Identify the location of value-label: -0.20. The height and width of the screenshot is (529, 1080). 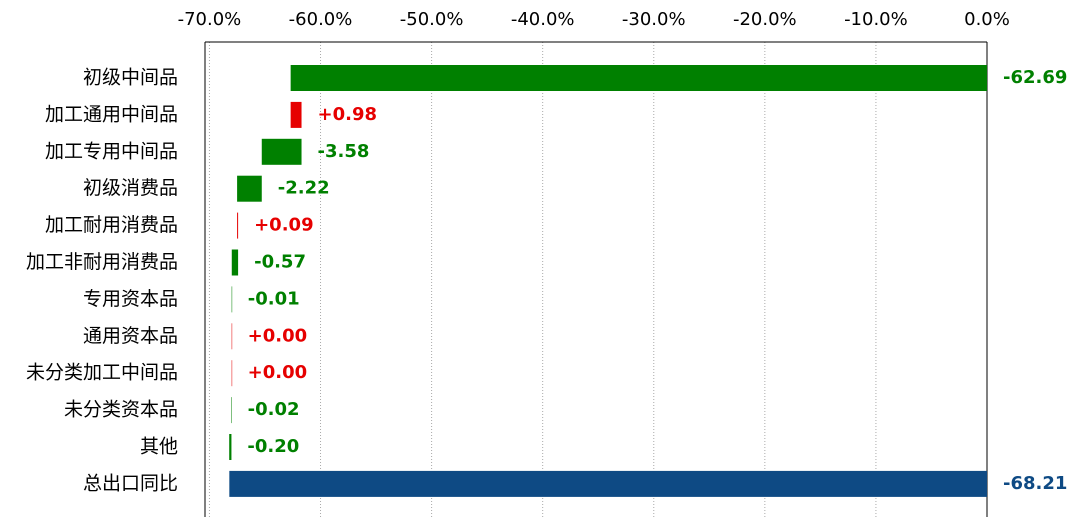
(273, 446).